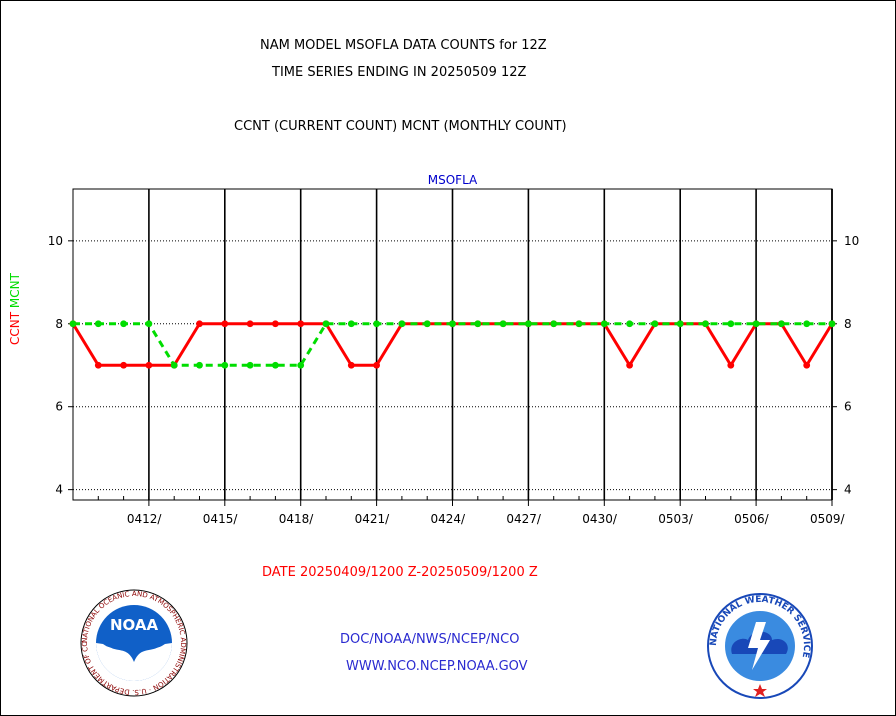 The width and height of the screenshot is (896, 716). I want to click on y-tick-label-left: 6, so click(59, 407).